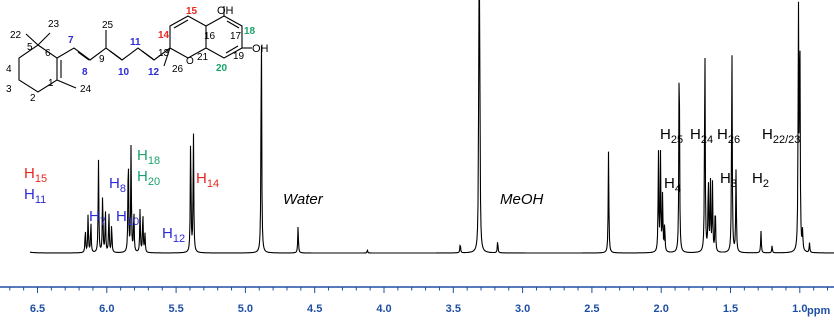 This screenshot has height=322, width=834. Describe the element at coordinates (781, 136) in the screenshot. I see `peak-label-h22-23: H22/23` at that location.